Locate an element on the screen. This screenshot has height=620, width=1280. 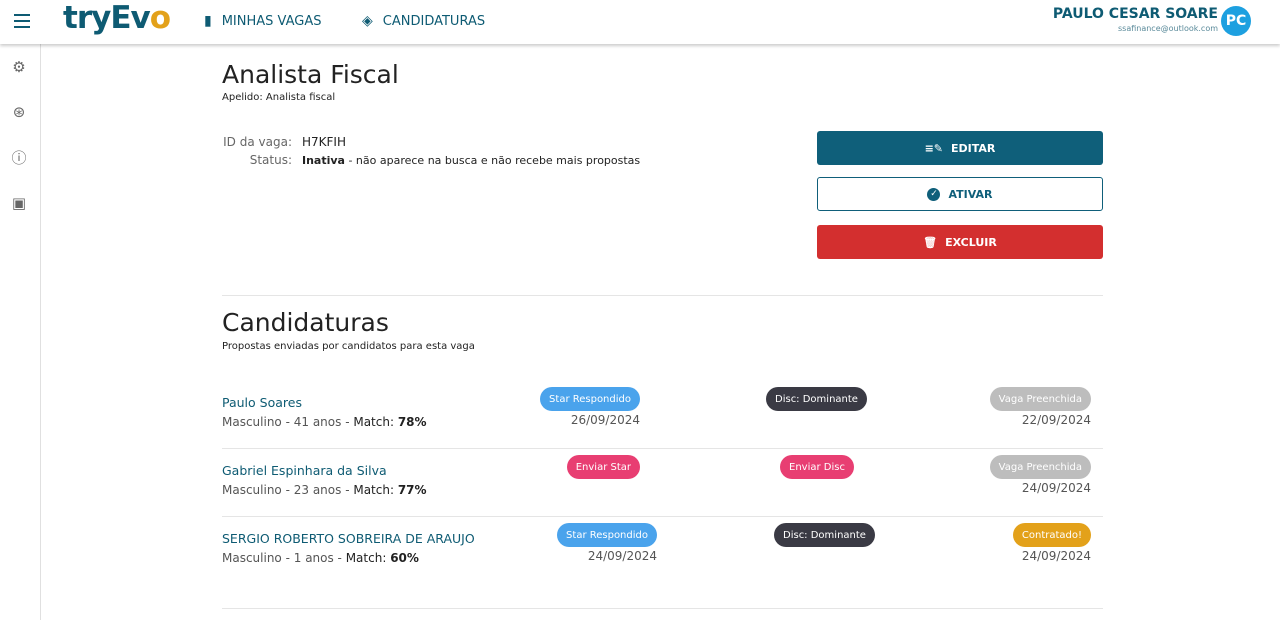
user-email: ssafinance@outlook.com is located at coordinates (1167, 28).